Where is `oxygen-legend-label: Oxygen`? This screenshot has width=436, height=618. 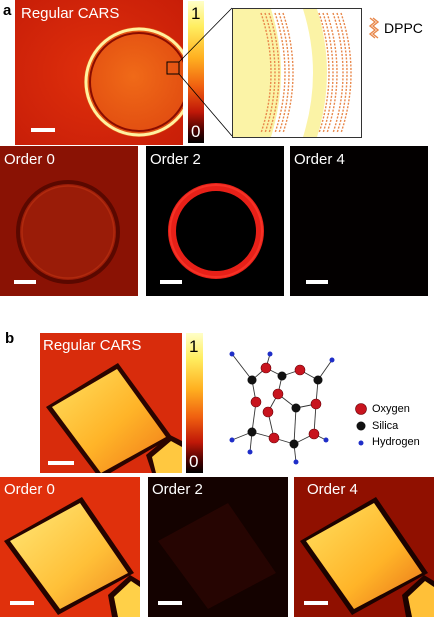 oxygen-legend-label: Oxygen is located at coordinates (391, 409).